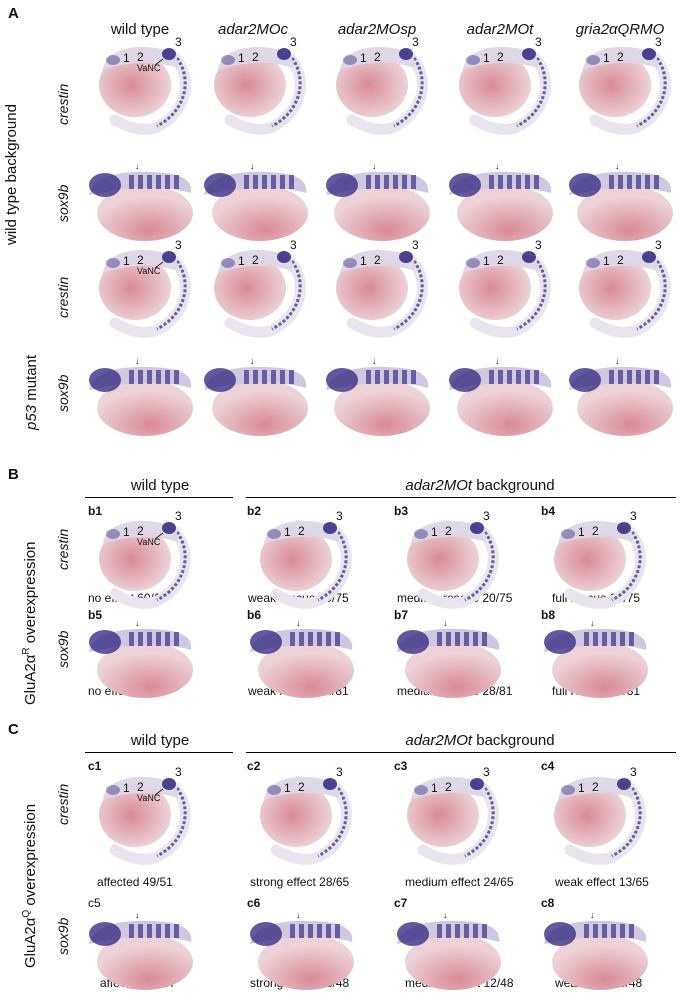  Describe the element at coordinates (548, 766) in the screenshot. I see `subpanel-c4: c4` at that location.